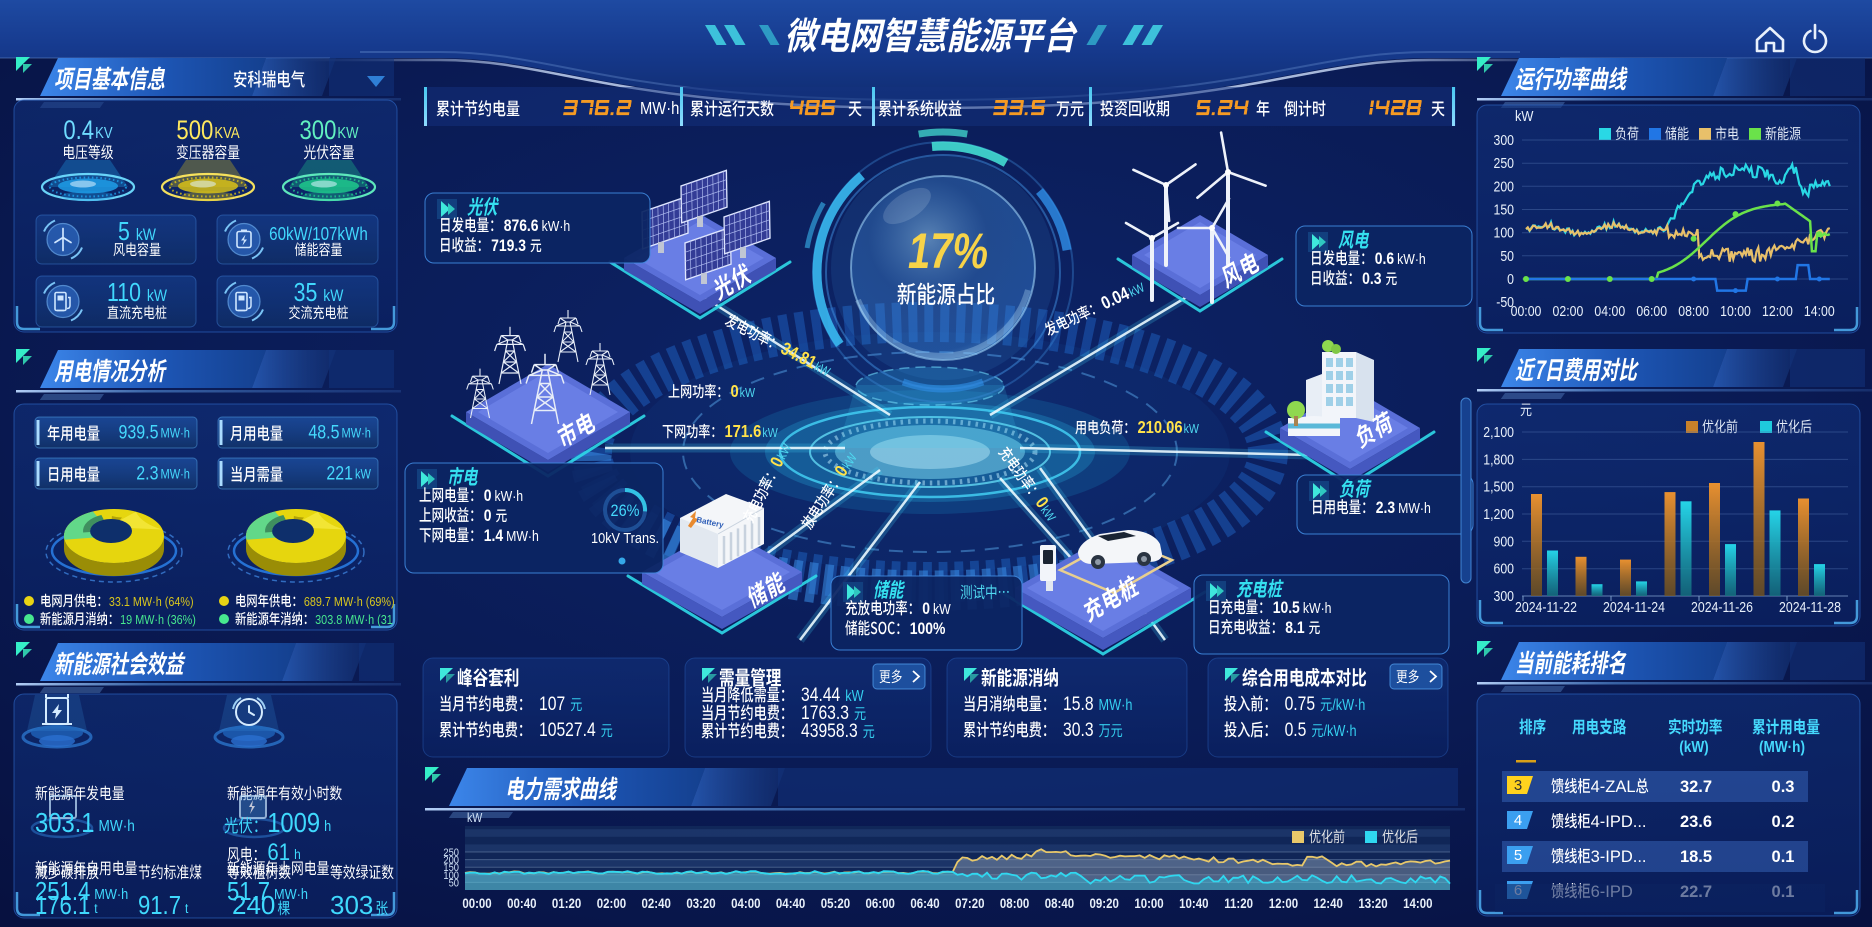 Image resolution: width=1872 pixels, height=927 pixels. I want to click on svg-text: 43958.3, so click(829, 730).